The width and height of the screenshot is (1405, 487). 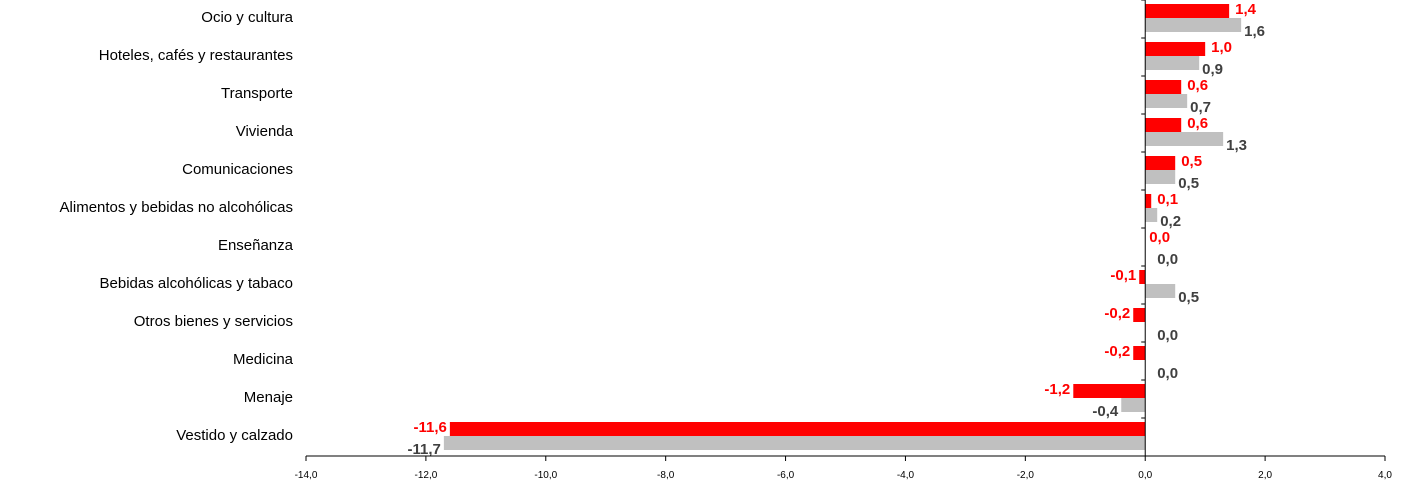 What do you see at coordinates (666, 475) in the screenshot?
I see `x-tick-label: -8,0` at bounding box center [666, 475].